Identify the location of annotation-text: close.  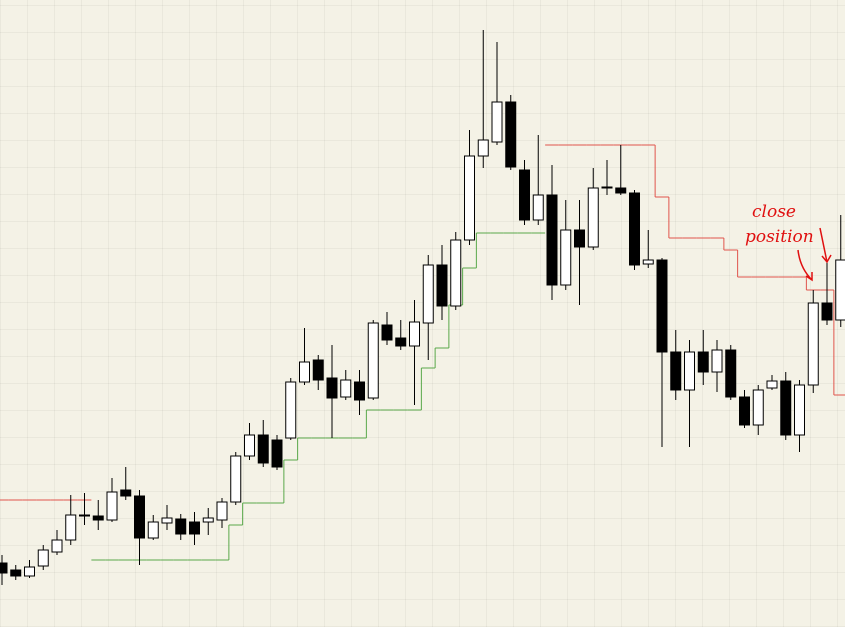
(774, 212).